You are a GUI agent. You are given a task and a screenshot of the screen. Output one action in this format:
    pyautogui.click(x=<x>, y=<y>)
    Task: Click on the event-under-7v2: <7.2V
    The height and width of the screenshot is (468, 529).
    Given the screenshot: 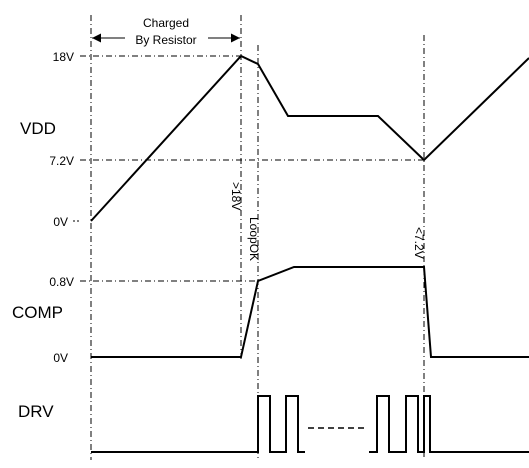 What is the action you would take?
    pyautogui.click(x=419, y=243)
    